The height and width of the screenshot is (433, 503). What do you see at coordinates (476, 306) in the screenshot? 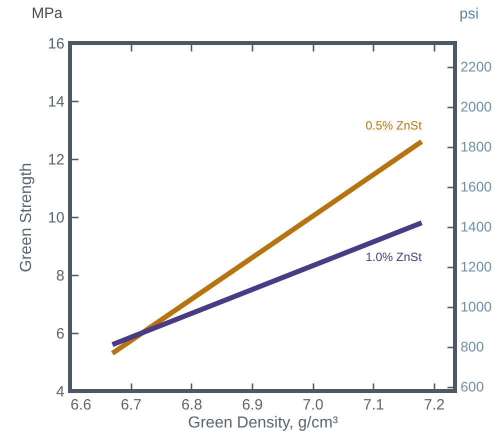
I see `y2-tick-label: 1000` at bounding box center [476, 306].